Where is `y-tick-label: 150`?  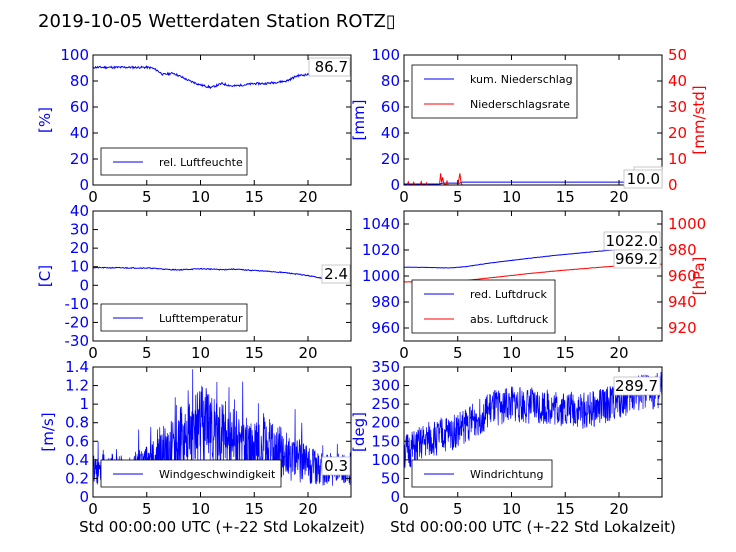
y-tick-label: 150 is located at coordinates (385, 441).